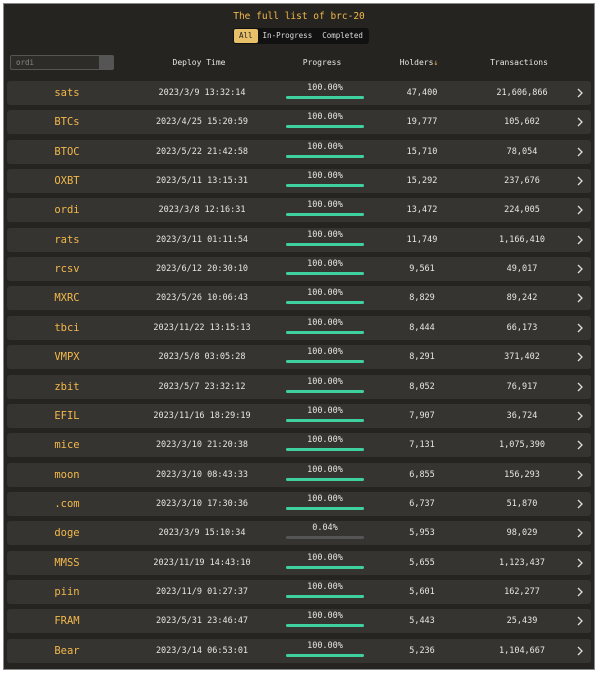 The height and width of the screenshot is (675, 600). Describe the element at coordinates (419, 62) in the screenshot. I see `column-header: Holders↓` at that location.